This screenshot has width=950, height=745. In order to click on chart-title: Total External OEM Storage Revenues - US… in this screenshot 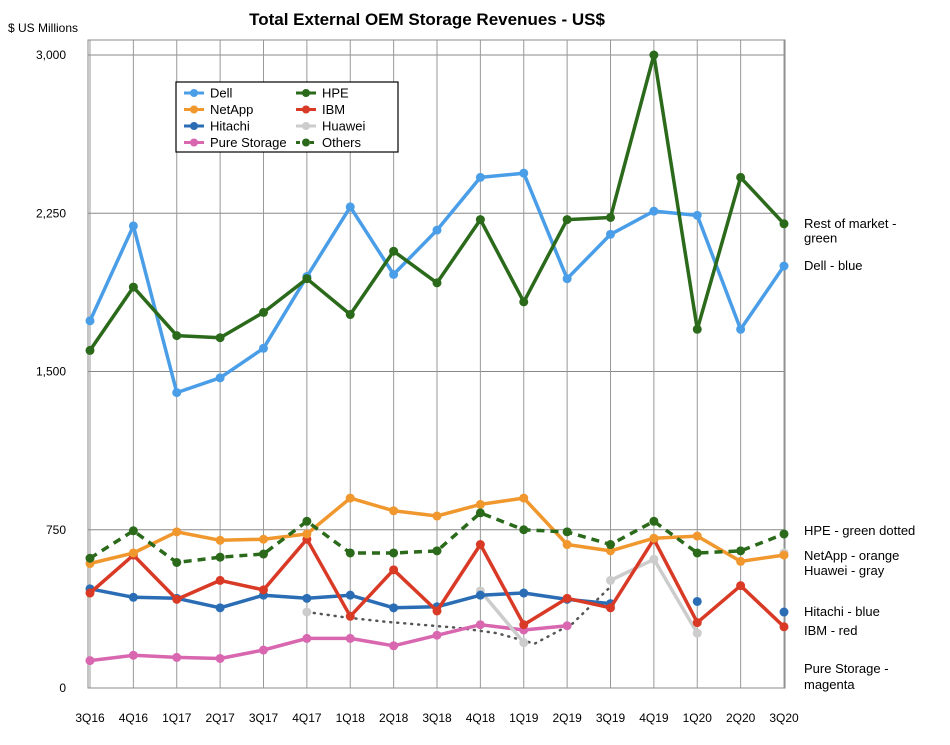, I will do `click(427, 19)`.